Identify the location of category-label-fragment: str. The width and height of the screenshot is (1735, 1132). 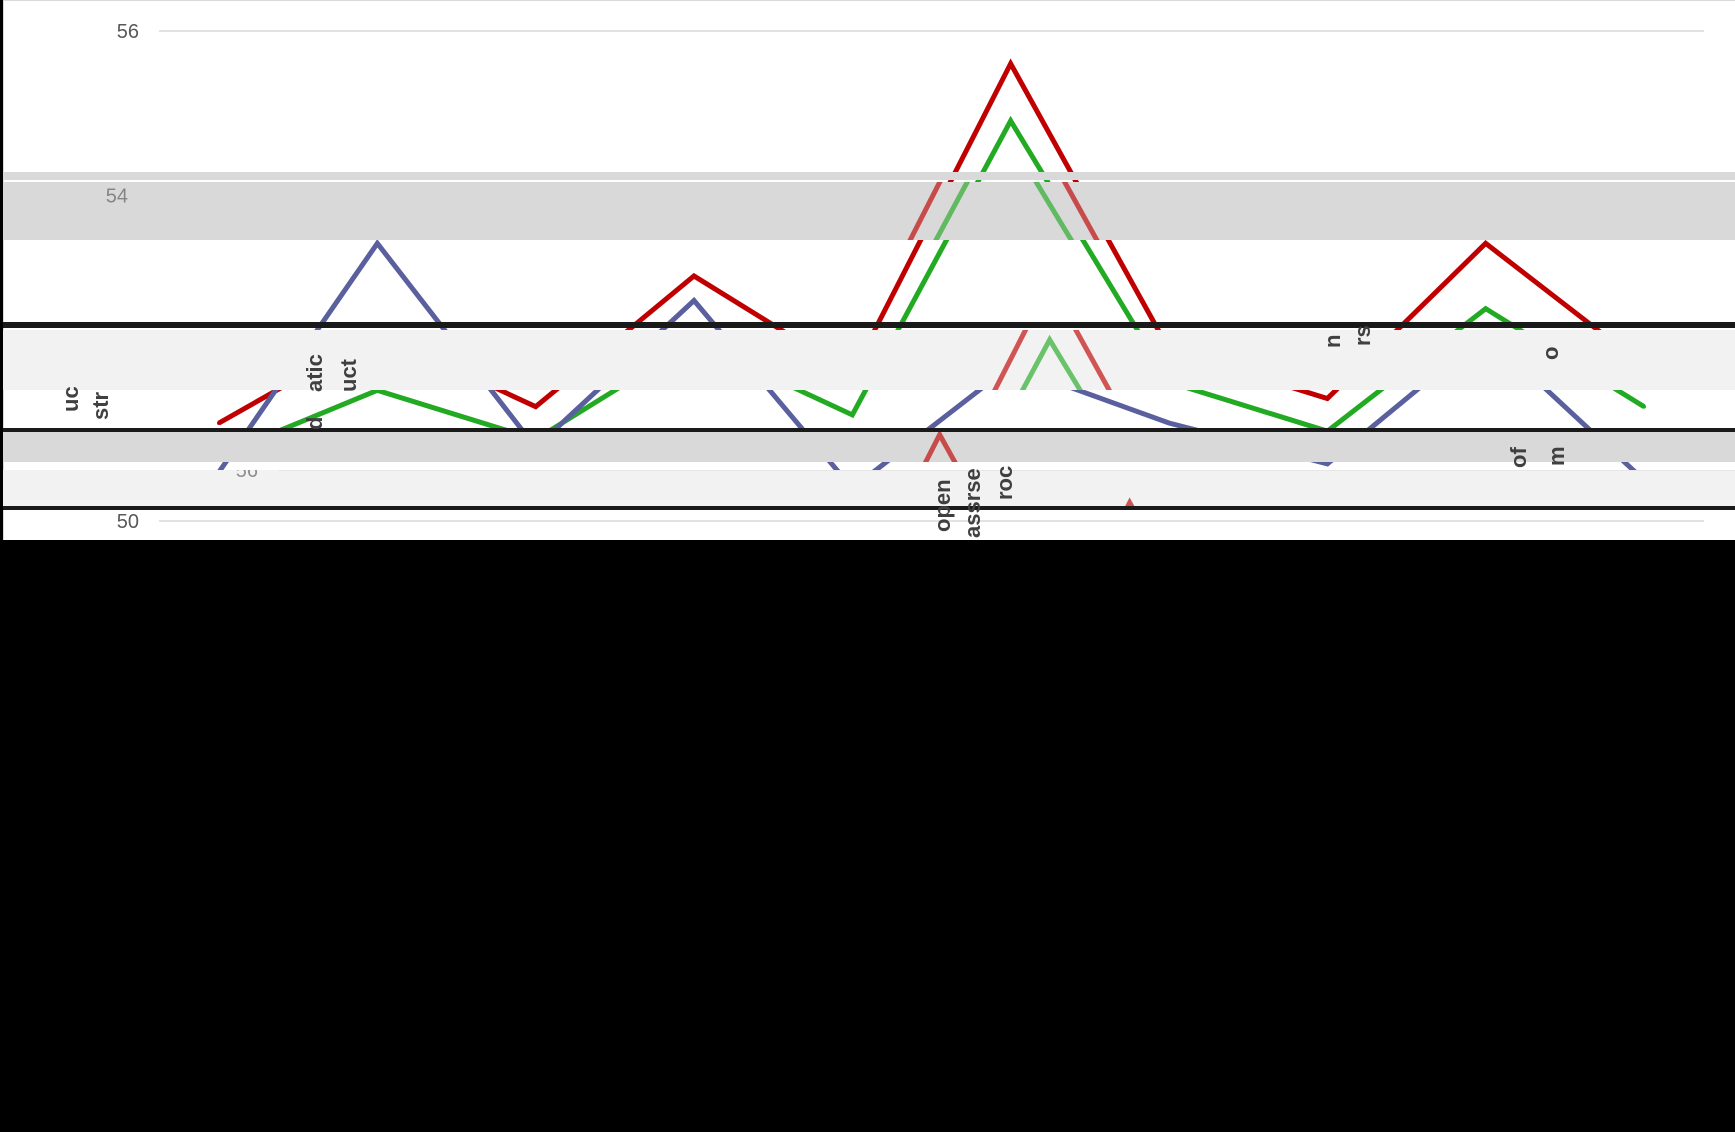
(100, 405).